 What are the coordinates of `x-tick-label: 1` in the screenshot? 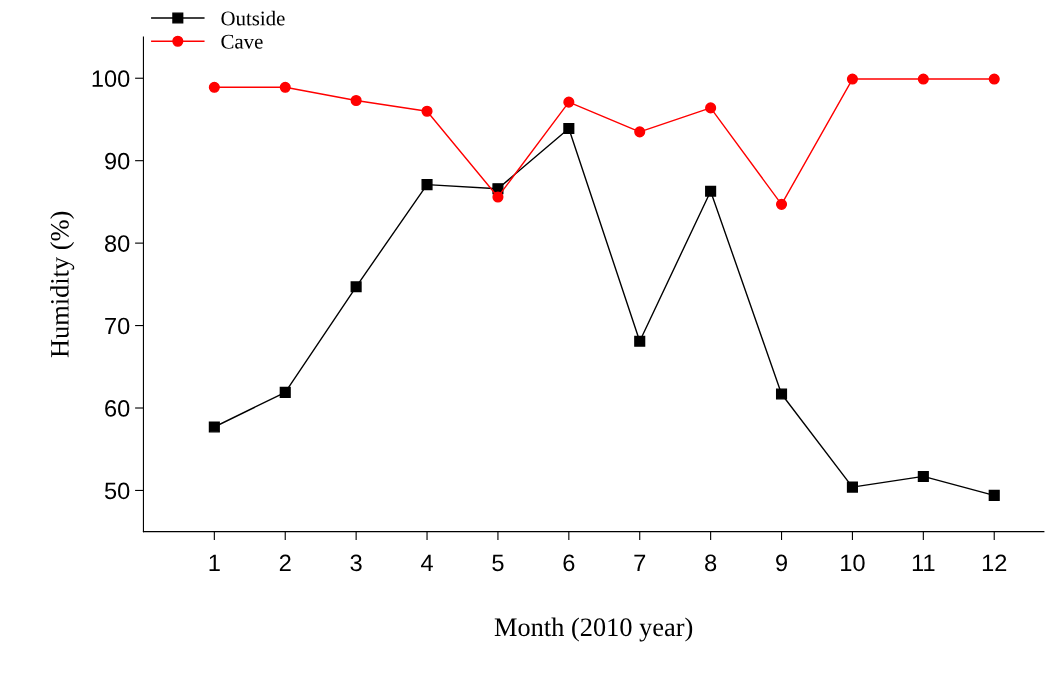 It's located at (214, 562).